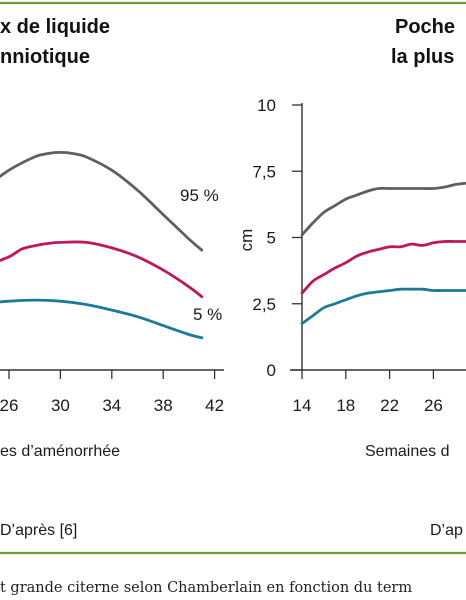 The width and height of the screenshot is (466, 600). What do you see at coordinates (163, 405) in the screenshot?
I see `left-x-tick-label: 38` at bounding box center [163, 405].